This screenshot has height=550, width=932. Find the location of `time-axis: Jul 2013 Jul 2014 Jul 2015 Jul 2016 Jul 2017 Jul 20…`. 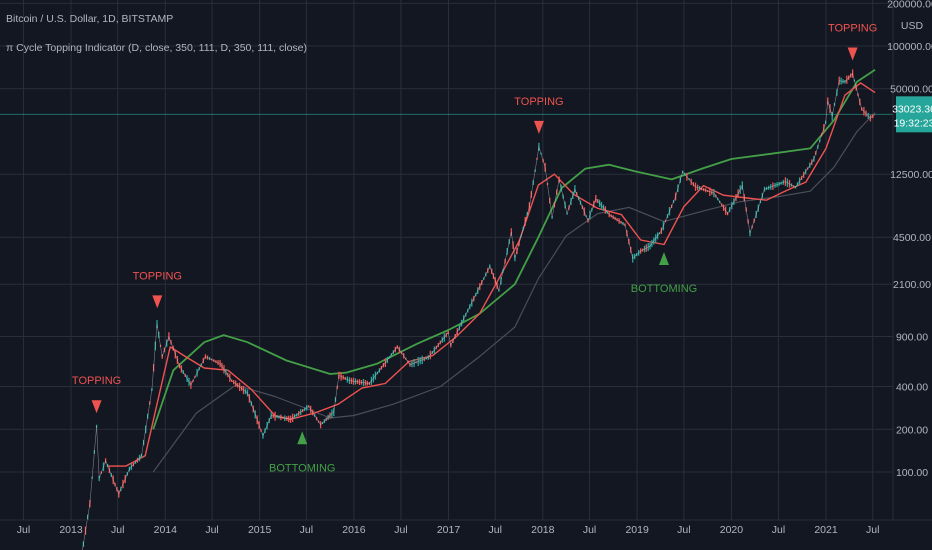

time-axis: Jul 2013 Jul 2014 Jul 2015 Jul 2016 Jul 2017 Jul 20… is located at coordinates (448, 530).